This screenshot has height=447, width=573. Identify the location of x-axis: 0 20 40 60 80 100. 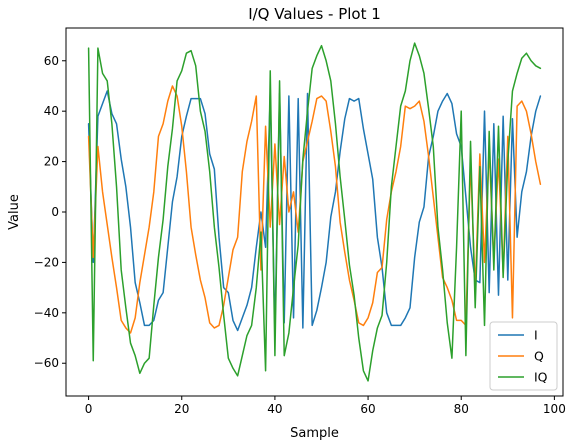
(325, 406).